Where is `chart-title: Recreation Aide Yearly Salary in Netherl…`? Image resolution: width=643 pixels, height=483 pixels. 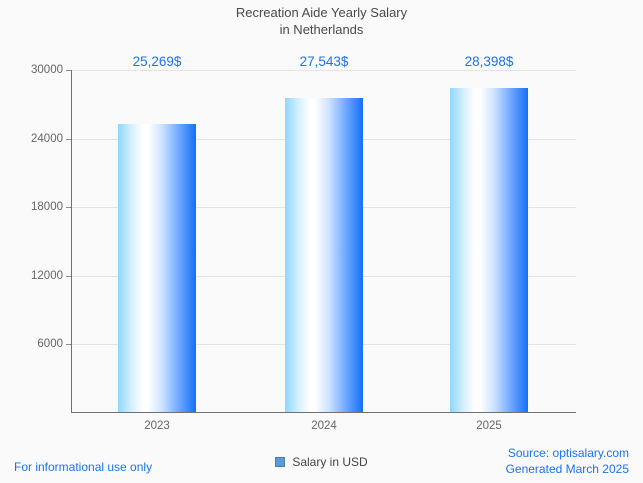
chart-title: Recreation Aide Yearly Salary in Netherl… is located at coordinates (321, 21).